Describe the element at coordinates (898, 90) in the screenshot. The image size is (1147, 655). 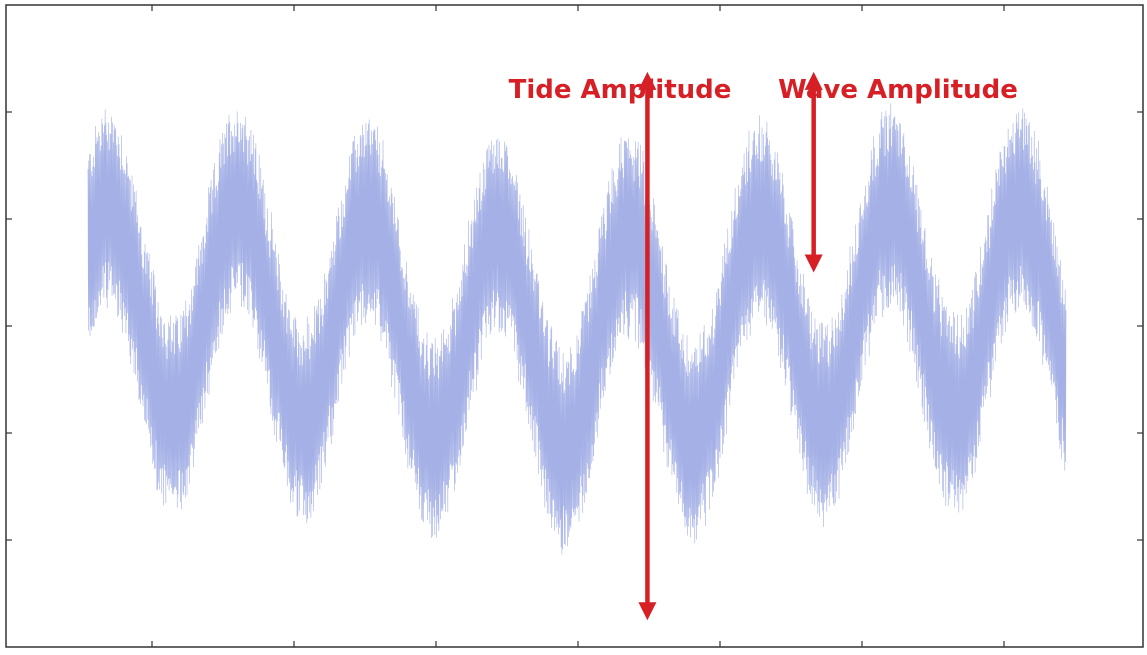
I see `wave-amplitude-label: Wave Amplitude` at that location.